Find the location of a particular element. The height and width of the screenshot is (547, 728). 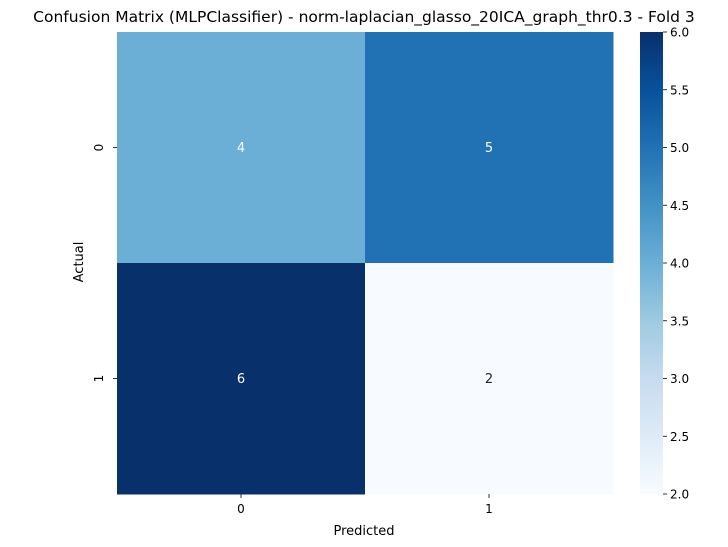

cell-annotation-0-0: 4 is located at coordinates (241, 148).